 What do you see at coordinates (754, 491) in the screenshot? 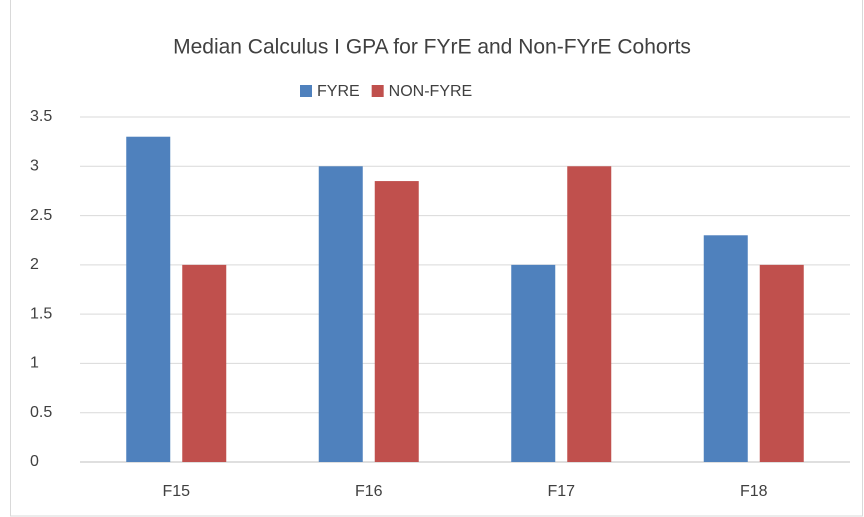
I see `x-tick-label: F18` at bounding box center [754, 491].